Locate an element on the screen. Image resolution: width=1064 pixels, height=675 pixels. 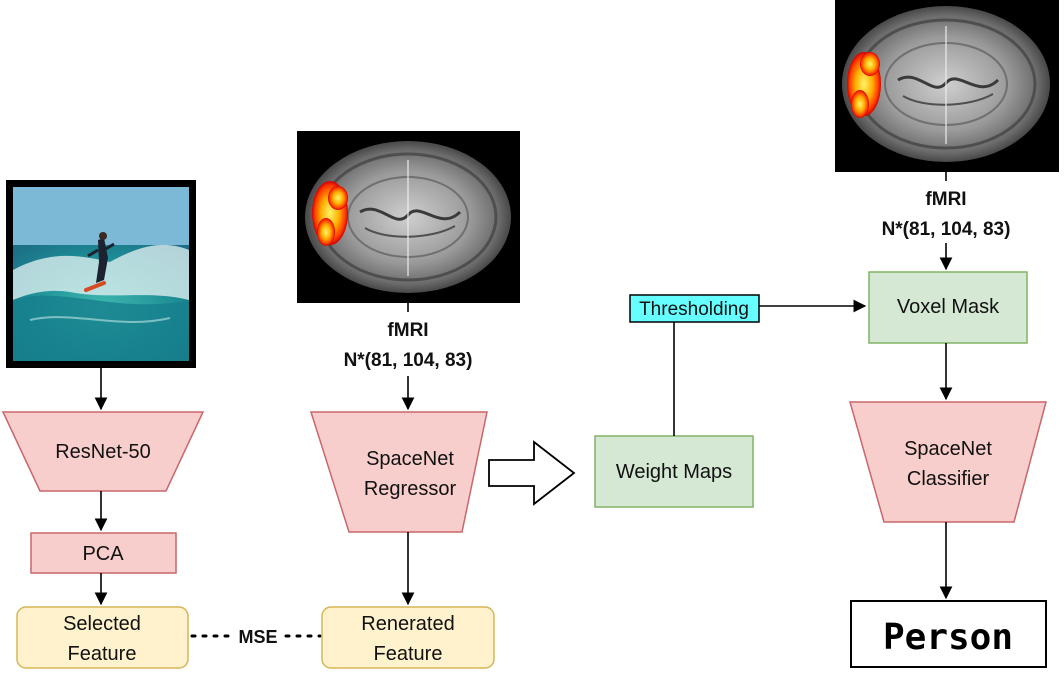
weight-maps-label: Weight Maps is located at coordinates (674, 472).